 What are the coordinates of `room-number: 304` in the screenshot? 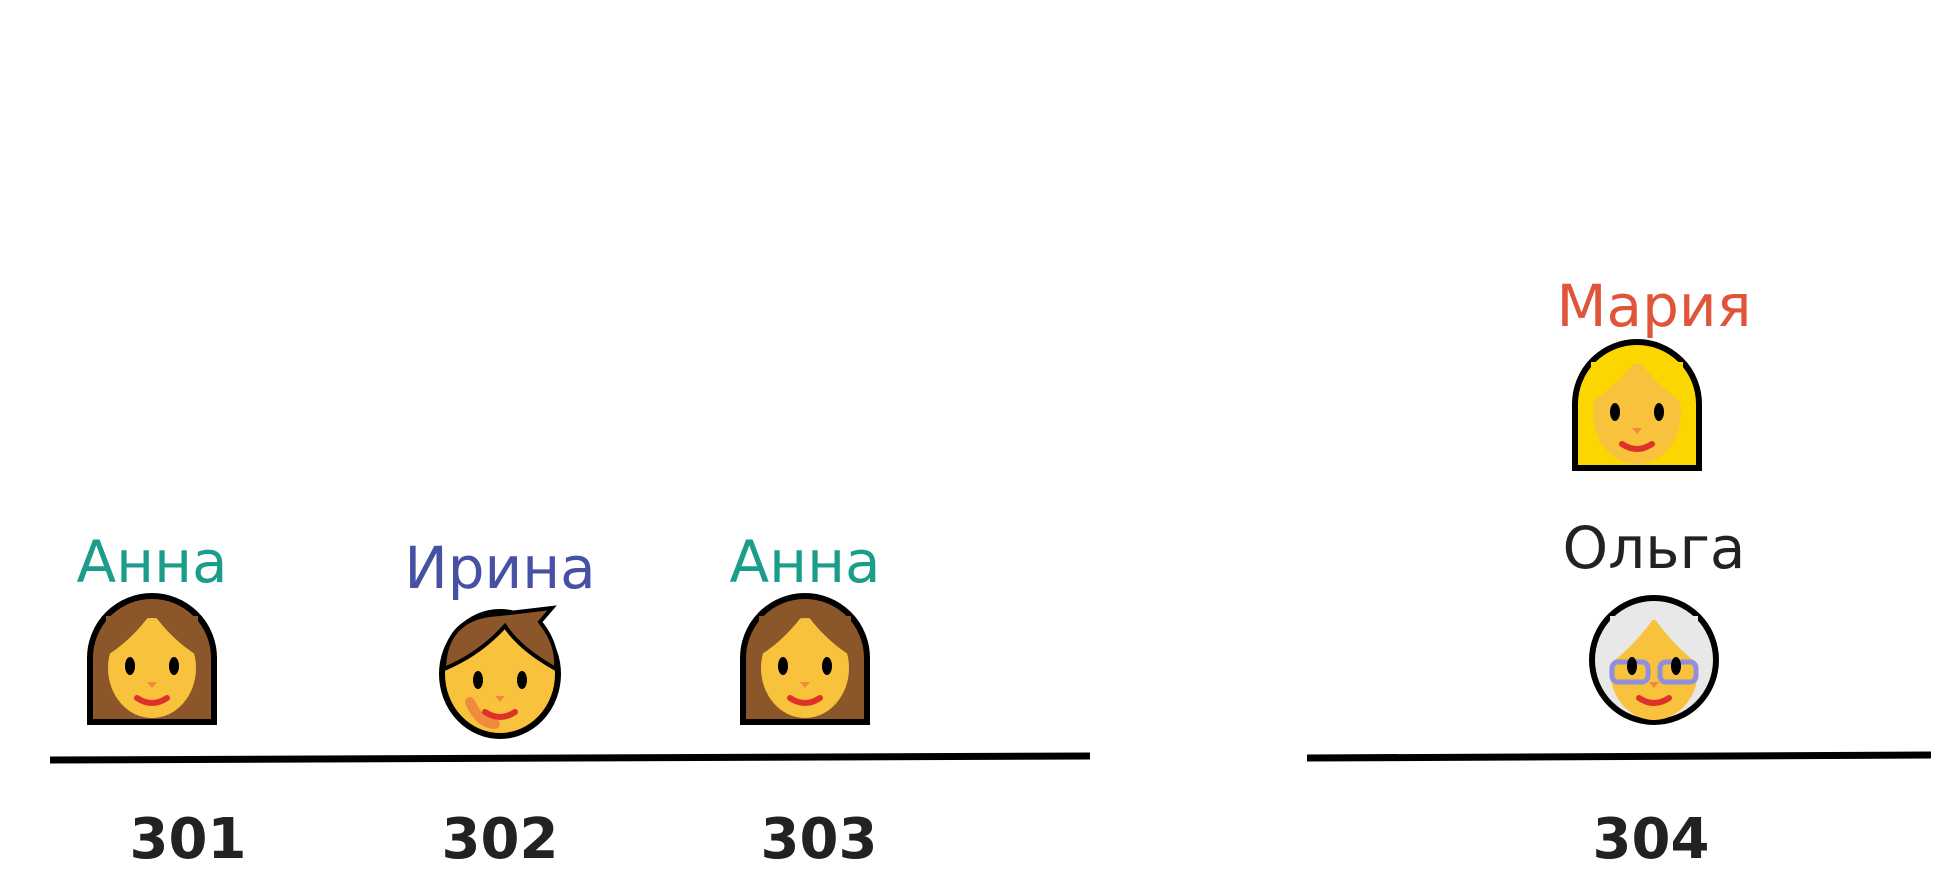 It's located at (1651, 839).